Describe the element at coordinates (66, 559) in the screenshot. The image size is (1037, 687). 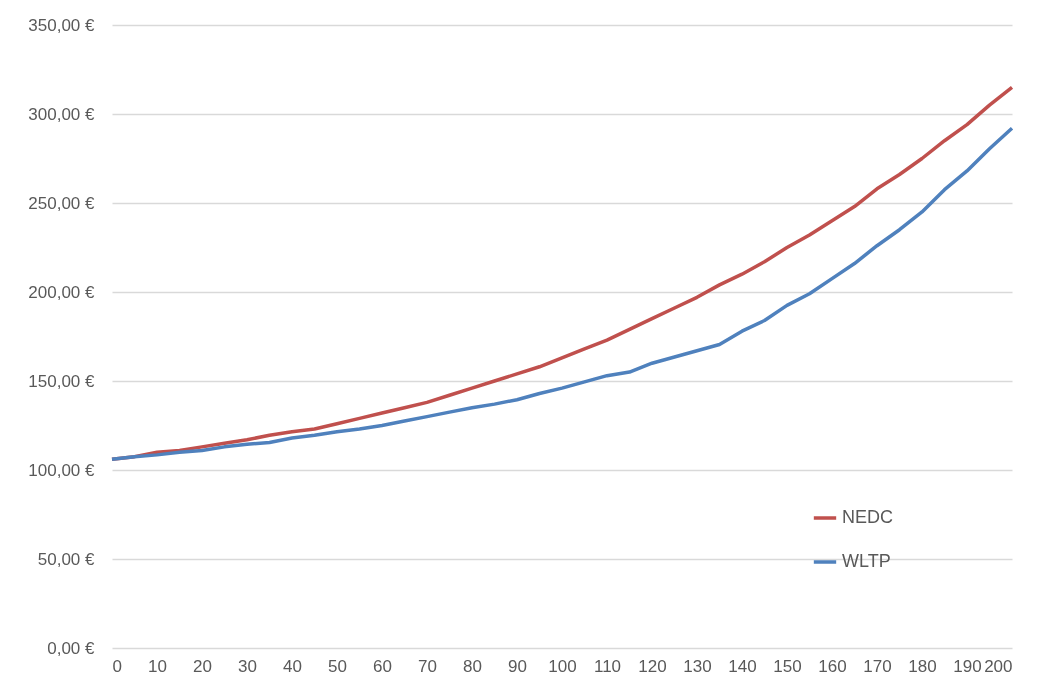
I see `y-tick-label: 50,00 €` at that location.